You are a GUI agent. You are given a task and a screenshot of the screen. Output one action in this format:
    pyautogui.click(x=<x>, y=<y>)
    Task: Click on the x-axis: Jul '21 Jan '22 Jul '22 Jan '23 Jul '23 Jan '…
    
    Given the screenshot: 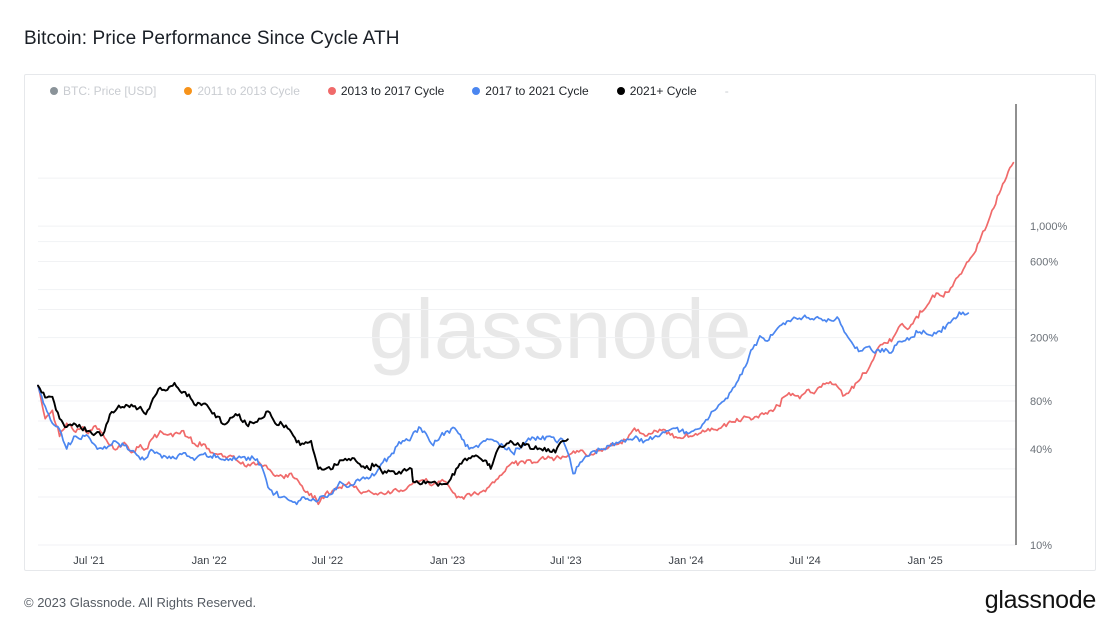 What is the action you would take?
    pyautogui.click(x=508, y=561)
    